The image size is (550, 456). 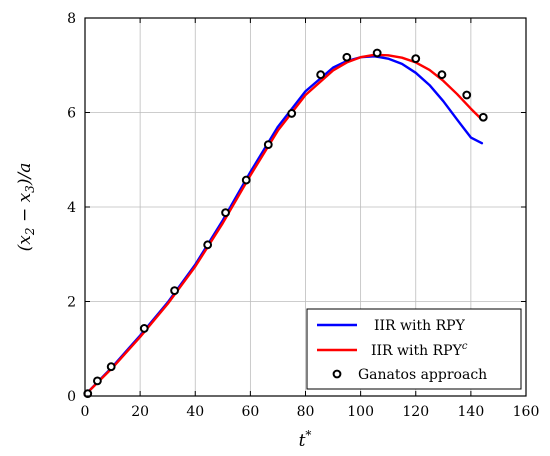 I want to click on y-axis-title-part-1: (x, so click(x=25, y=243).